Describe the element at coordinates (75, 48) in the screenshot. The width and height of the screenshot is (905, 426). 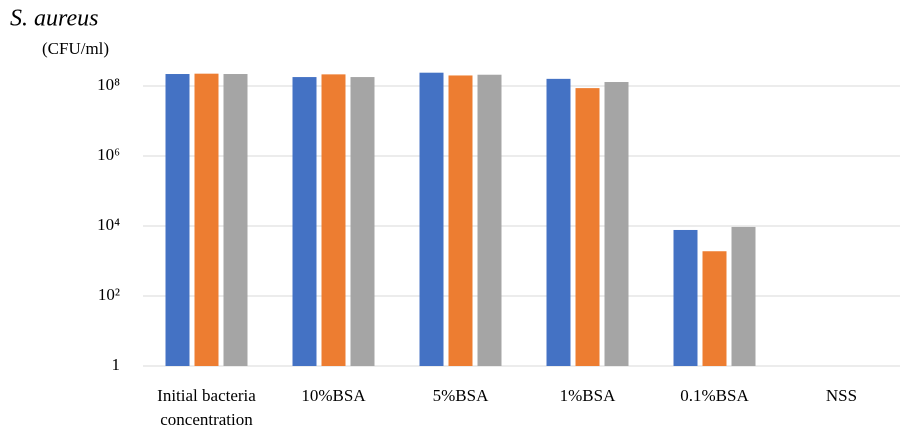
I see `y-axis-label: (CFU/ml)` at that location.